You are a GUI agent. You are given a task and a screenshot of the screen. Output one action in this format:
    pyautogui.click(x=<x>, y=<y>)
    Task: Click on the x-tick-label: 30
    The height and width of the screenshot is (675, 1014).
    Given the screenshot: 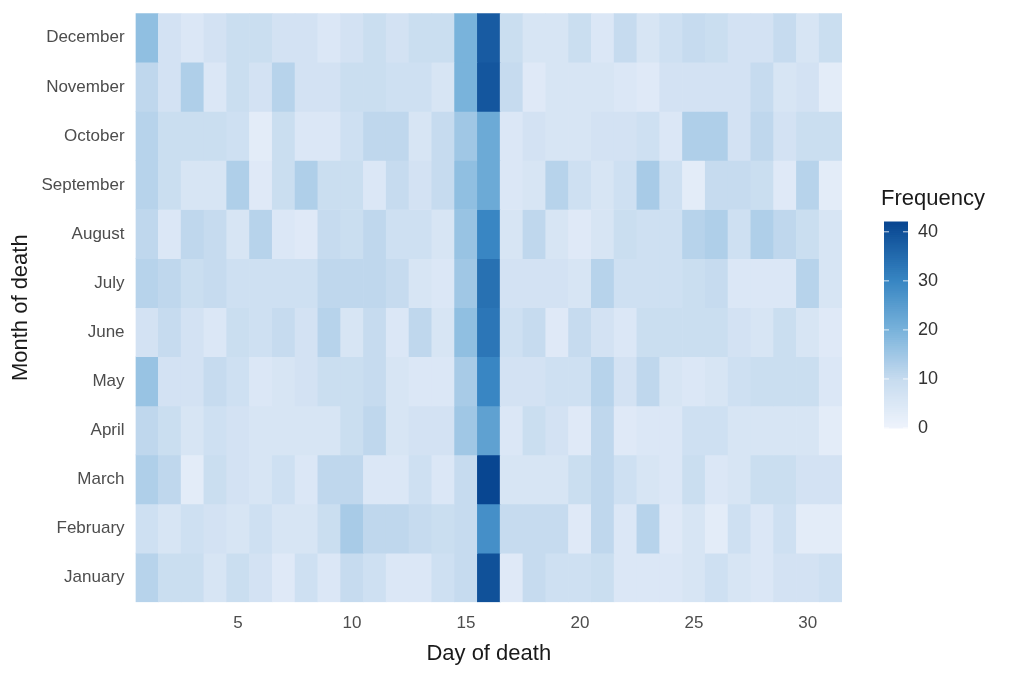 What is the action you would take?
    pyautogui.click(x=808, y=623)
    